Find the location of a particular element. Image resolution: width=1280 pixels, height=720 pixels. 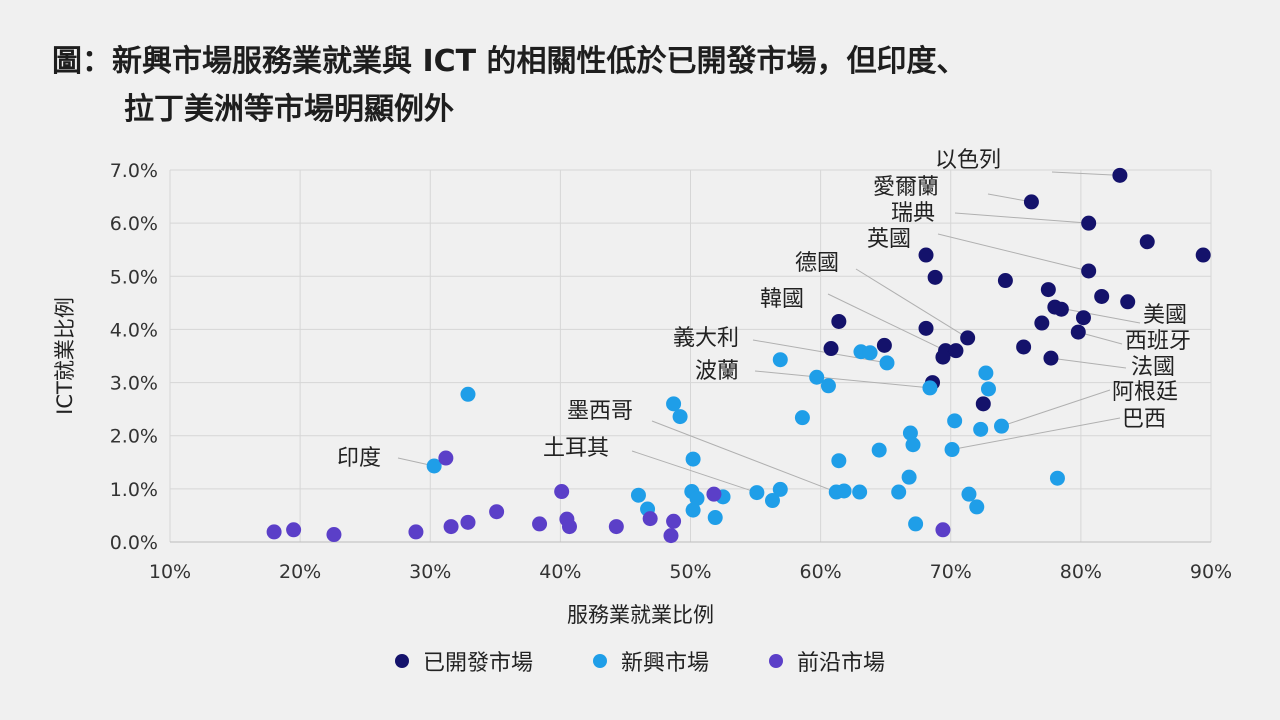

y-tick-label: 6.0% is located at coordinates (134, 224).